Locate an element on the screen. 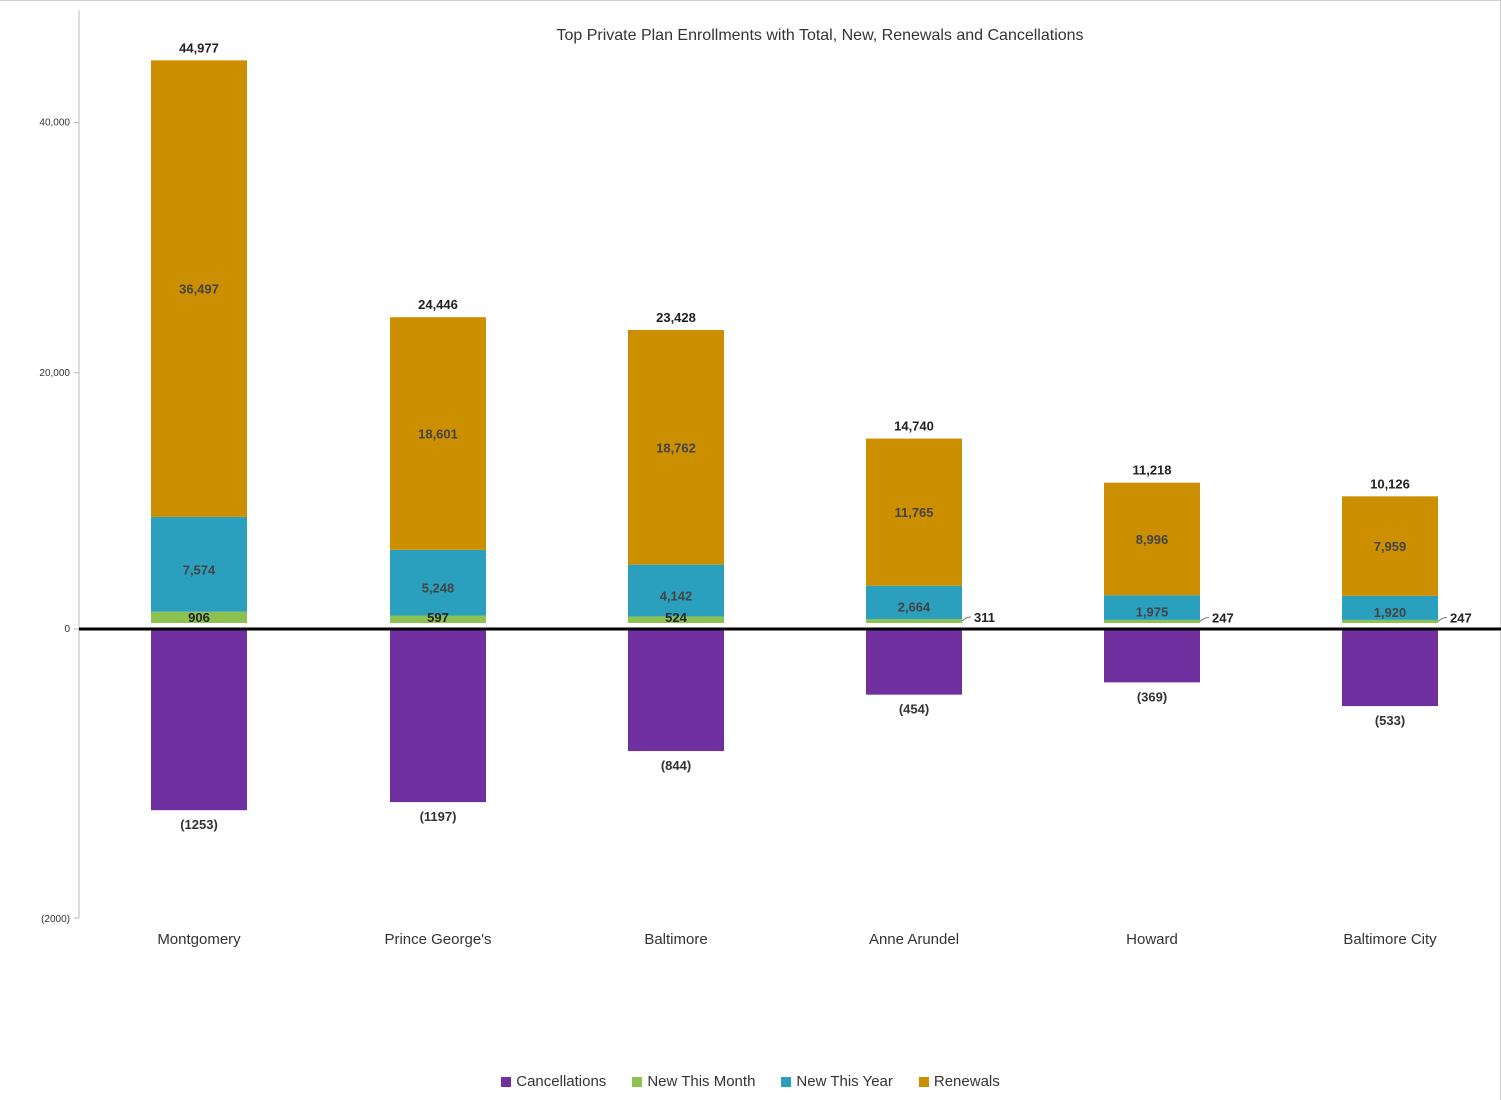 Image resolution: width=1501 pixels, height=1100 pixels. cancellations-label: (1253) is located at coordinates (199, 824).